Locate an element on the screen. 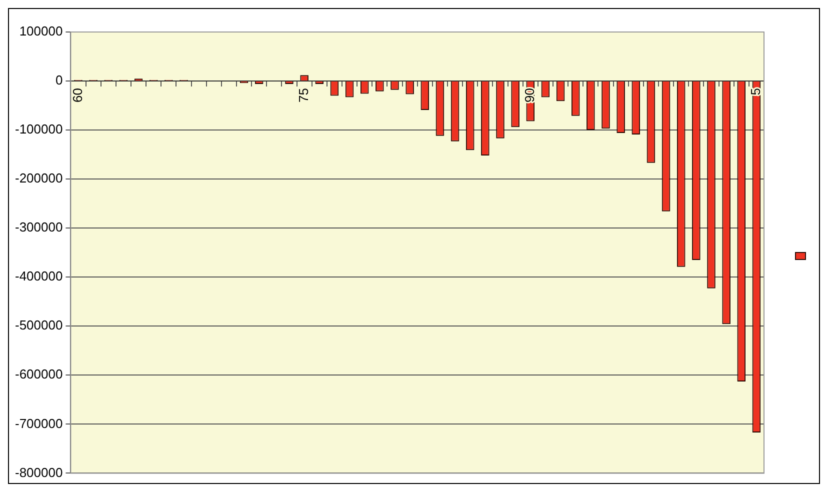 The width and height of the screenshot is (828, 492). y-tick-label: 100000 is located at coordinates (41, 31).